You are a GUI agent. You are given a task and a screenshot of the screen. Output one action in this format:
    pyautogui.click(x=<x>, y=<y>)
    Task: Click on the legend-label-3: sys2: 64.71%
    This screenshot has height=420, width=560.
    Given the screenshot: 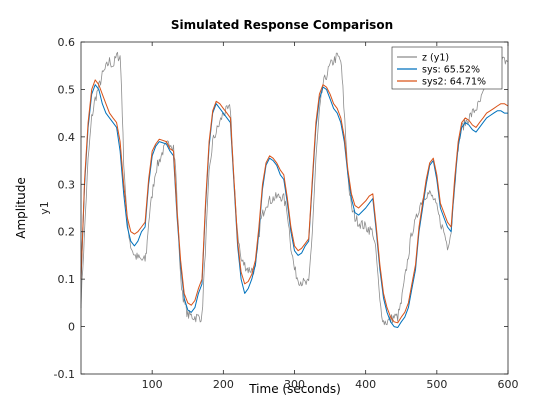 What is the action you would take?
    pyautogui.click(x=454, y=82)
    